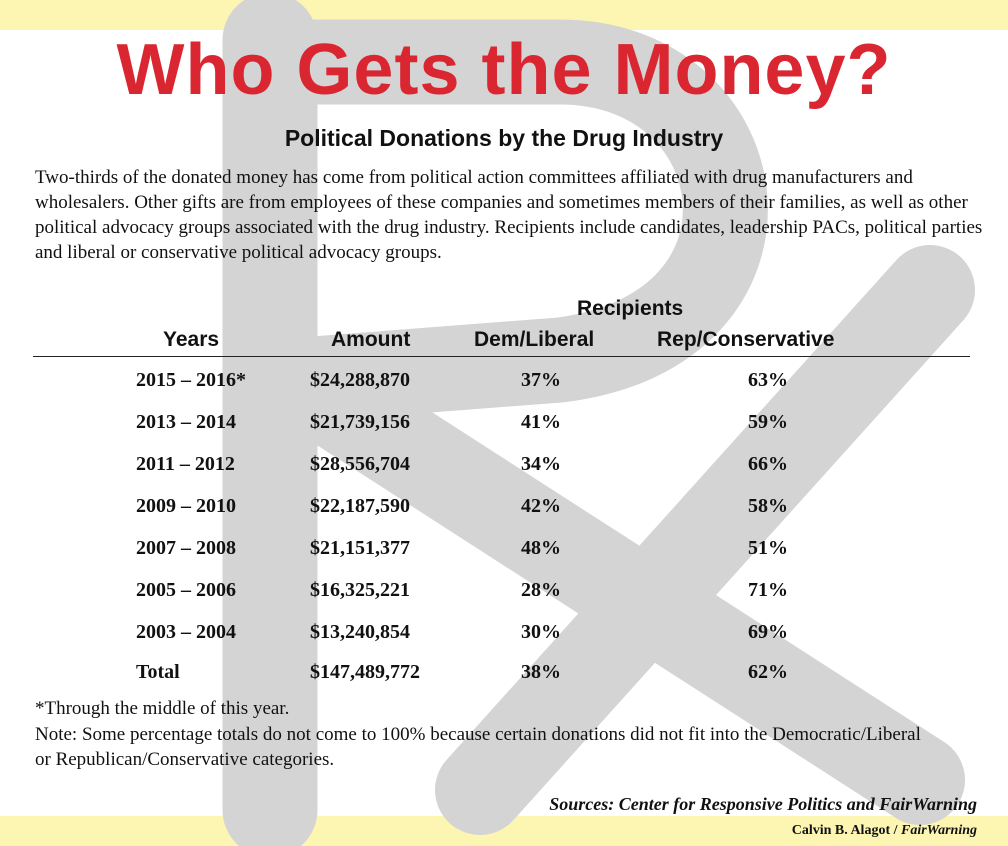 Image resolution: width=1008 pixels, height=846 pixels. I want to click on row-rep-conservative: 59%, so click(768, 422).